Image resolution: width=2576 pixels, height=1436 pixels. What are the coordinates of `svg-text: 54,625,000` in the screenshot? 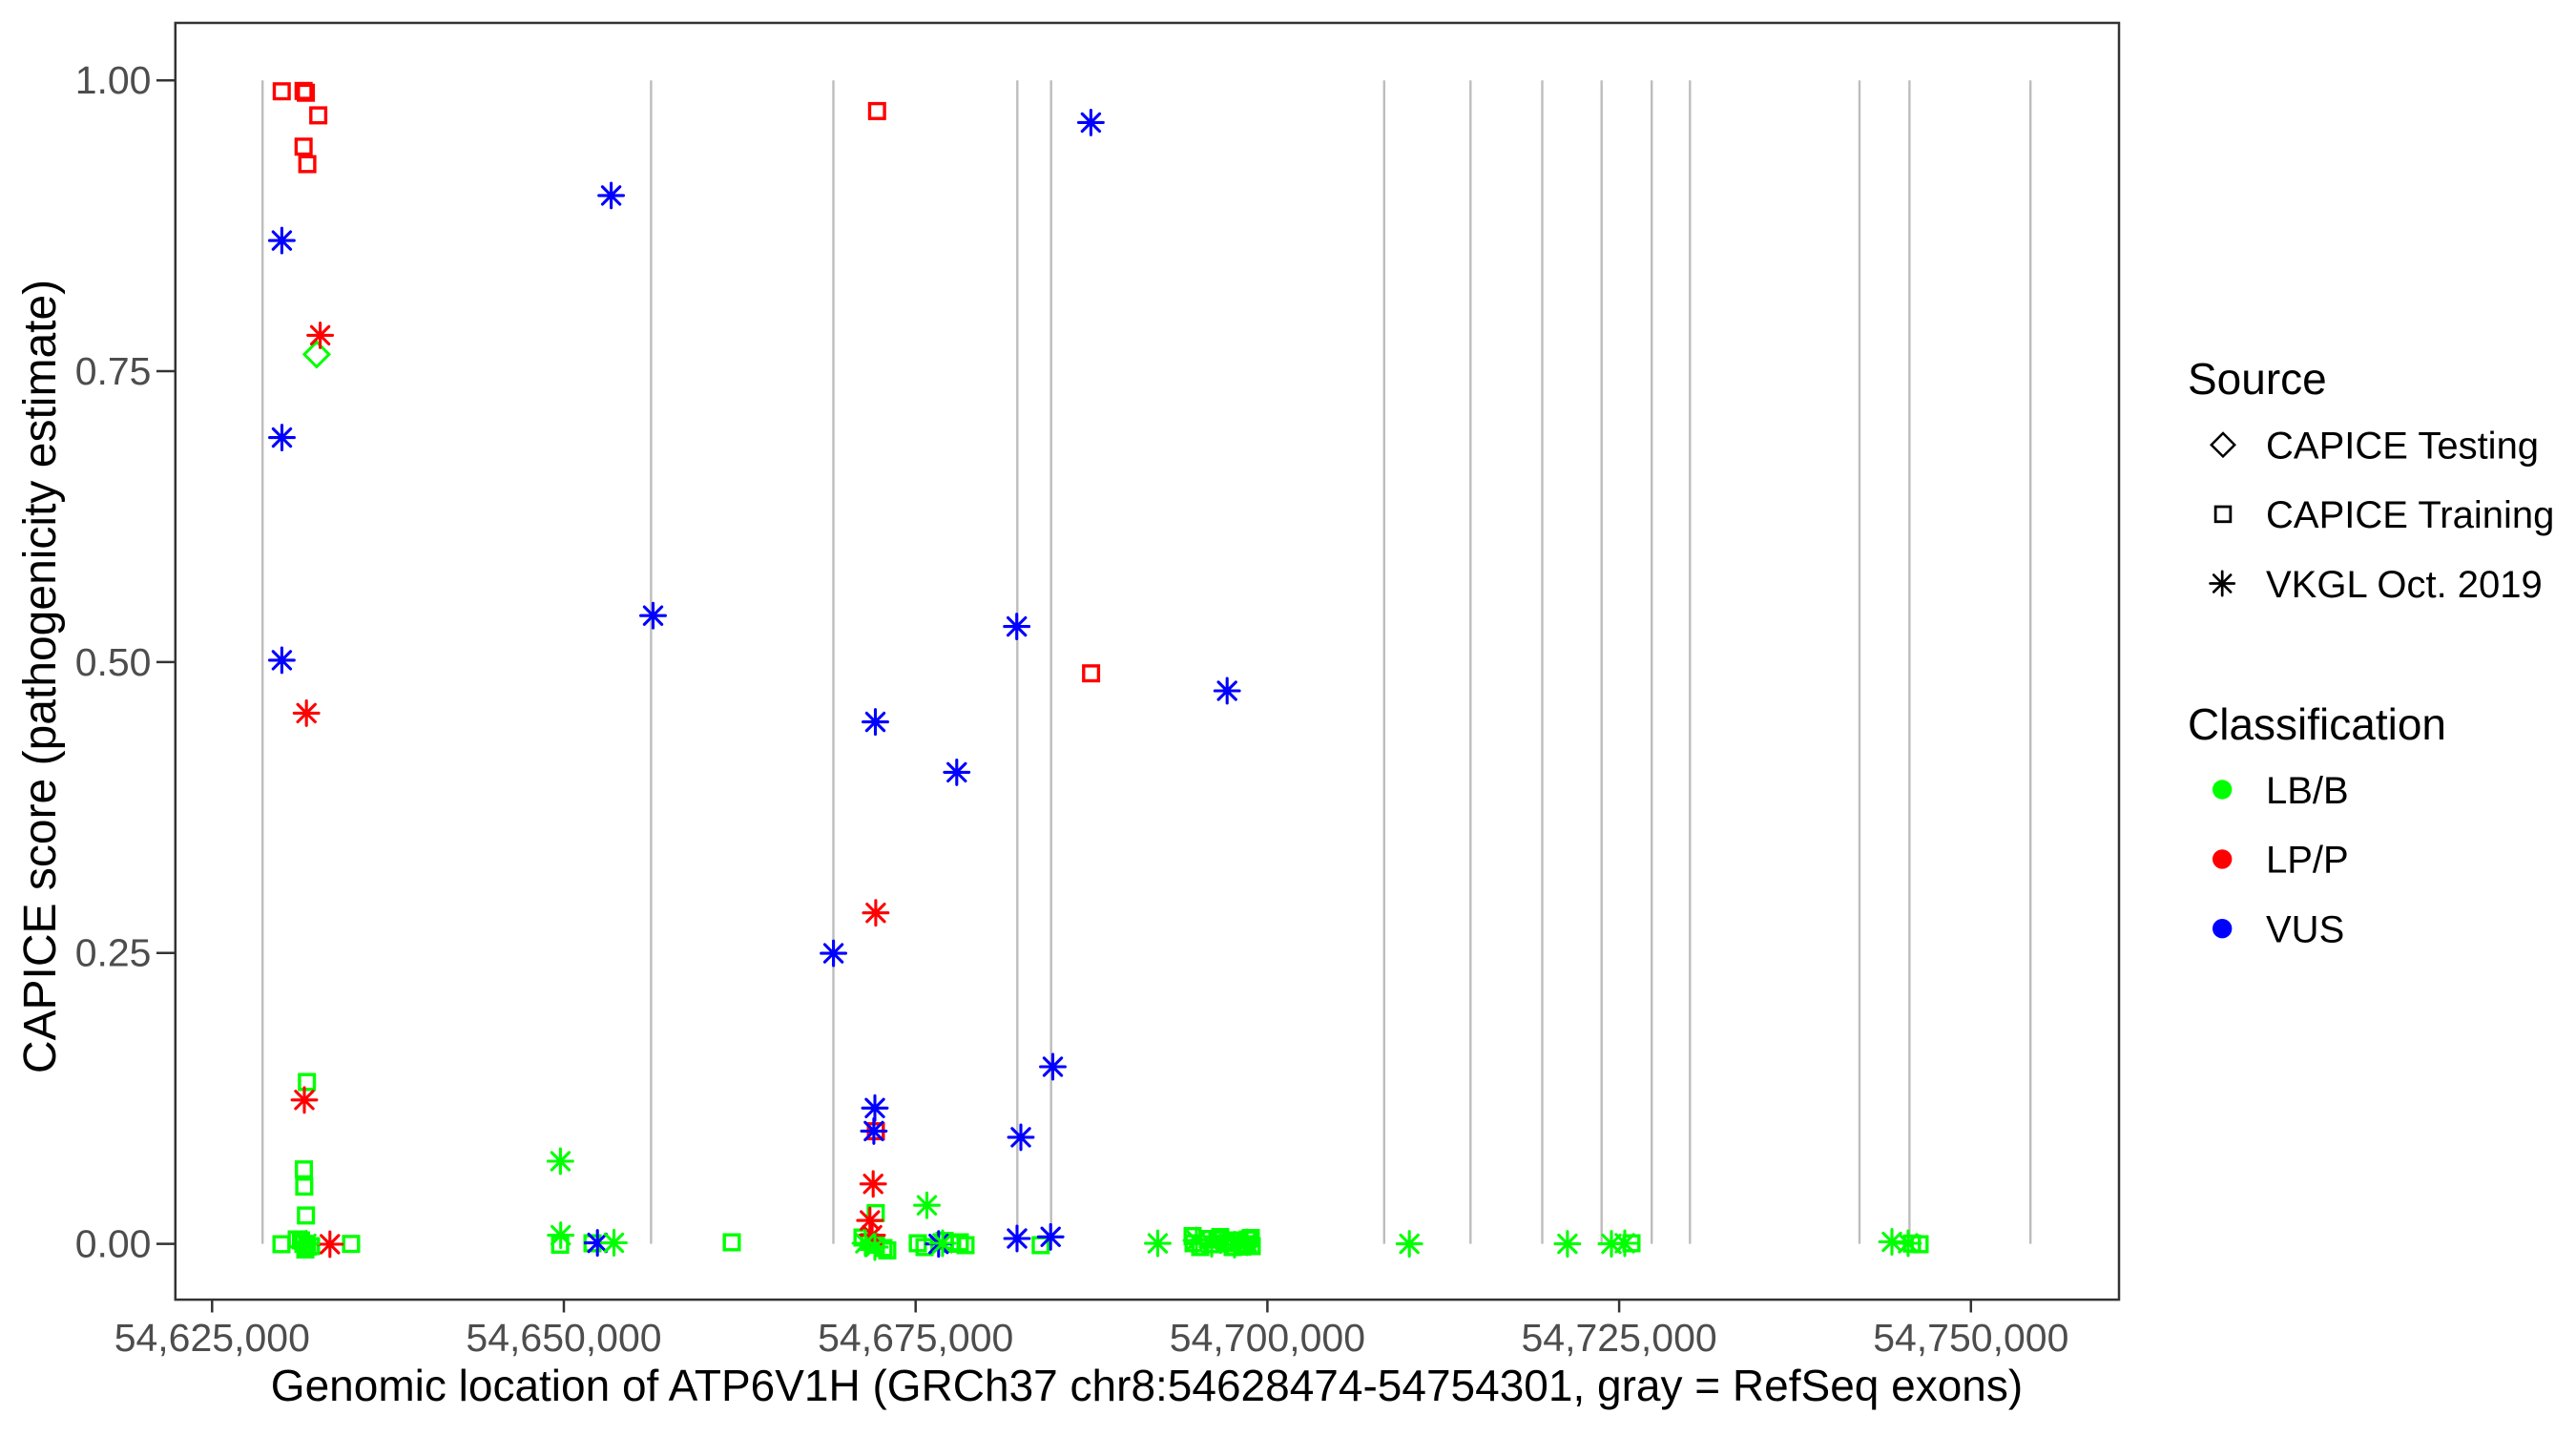 It's located at (212, 1338).